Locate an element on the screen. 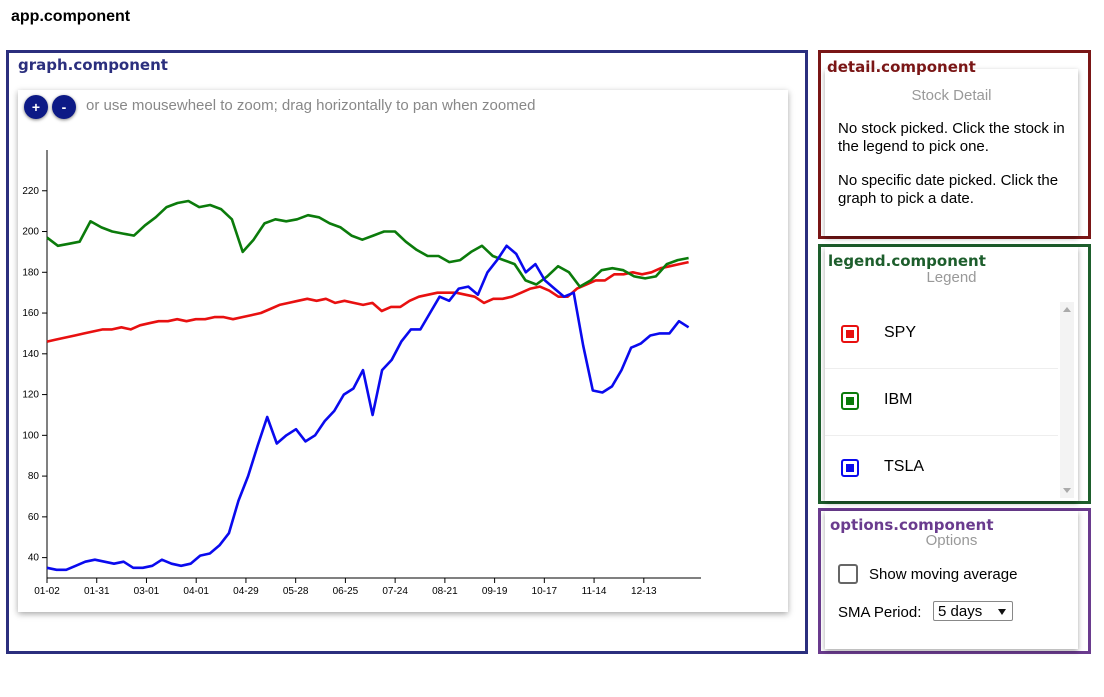  legend-heading: Legend is located at coordinates (951, 277).